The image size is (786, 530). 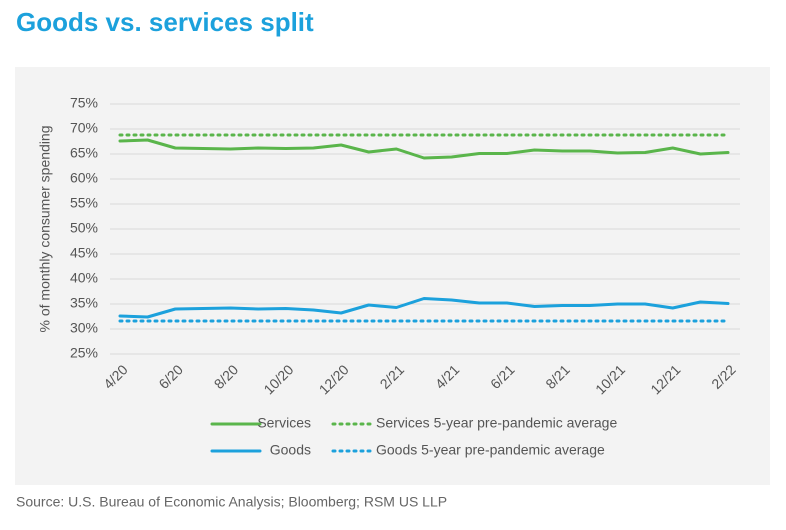 What do you see at coordinates (84, 328) in the screenshot?
I see `y-tick-label: 30%` at bounding box center [84, 328].